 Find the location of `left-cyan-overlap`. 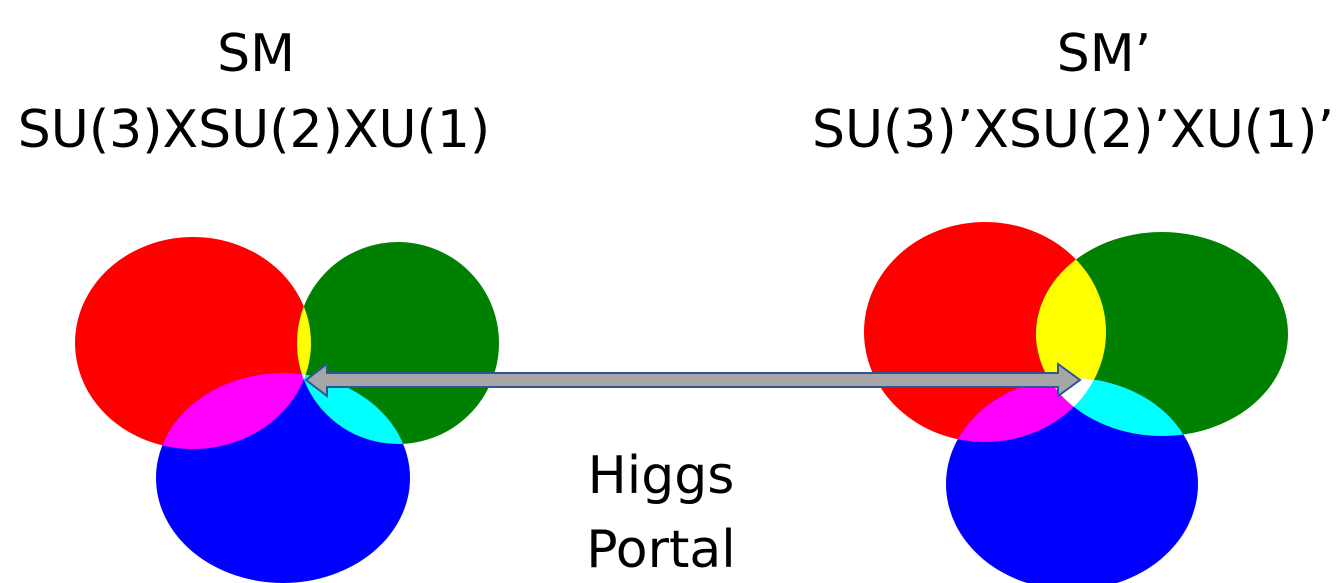

left-cyan-overlap is located at coordinates (353, 408).